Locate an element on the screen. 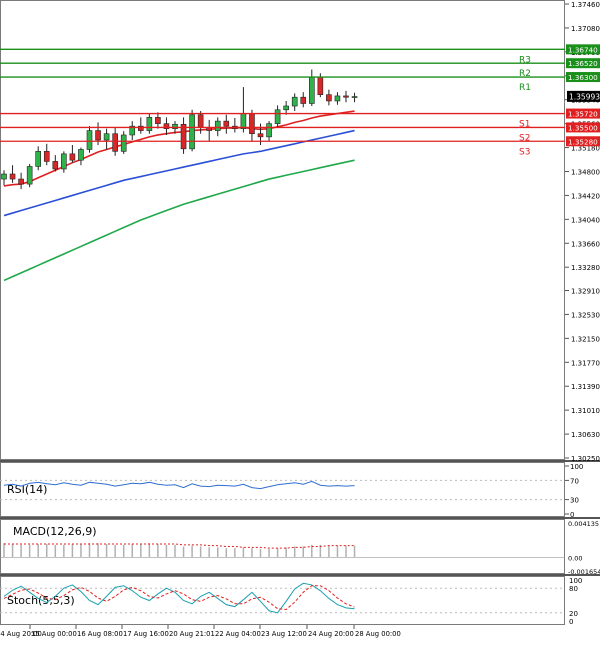 This screenshot has width=600, height=645. rsi-title: RSI(14) is located at coordinates (27, 489).